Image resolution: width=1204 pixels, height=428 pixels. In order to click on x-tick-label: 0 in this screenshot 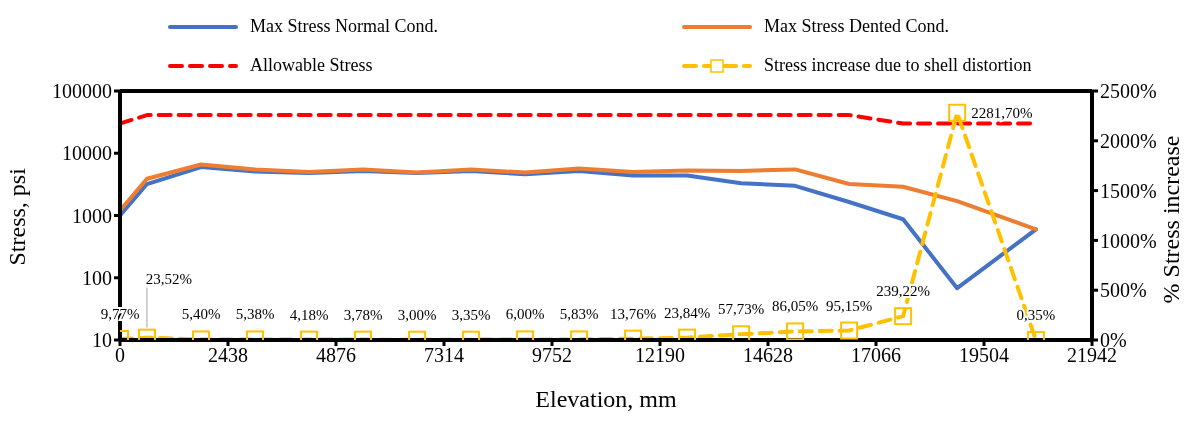, I will do `click(120, 355)`.